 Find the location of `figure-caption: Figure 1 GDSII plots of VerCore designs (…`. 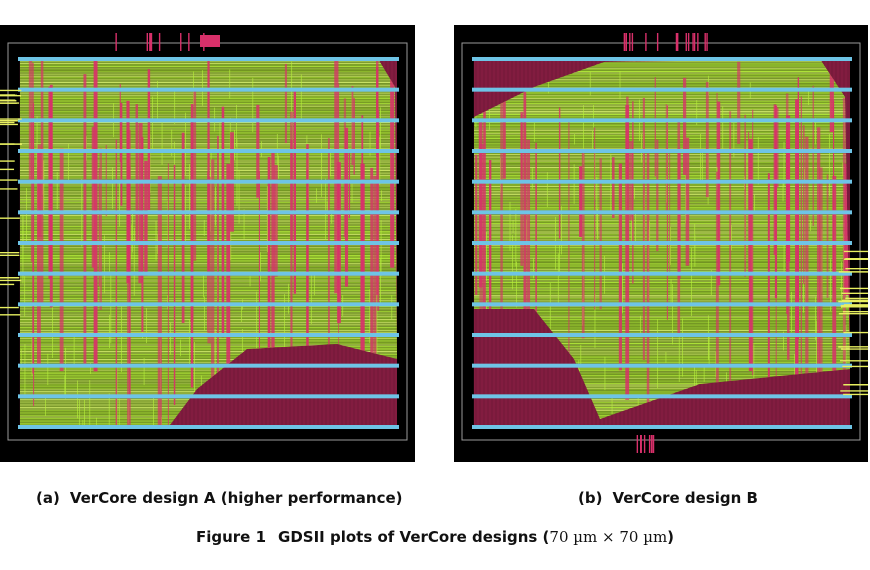

figure-caption: Figure 1 GDSII plots of VerCore designs (… is located at coordinates (435, 537).